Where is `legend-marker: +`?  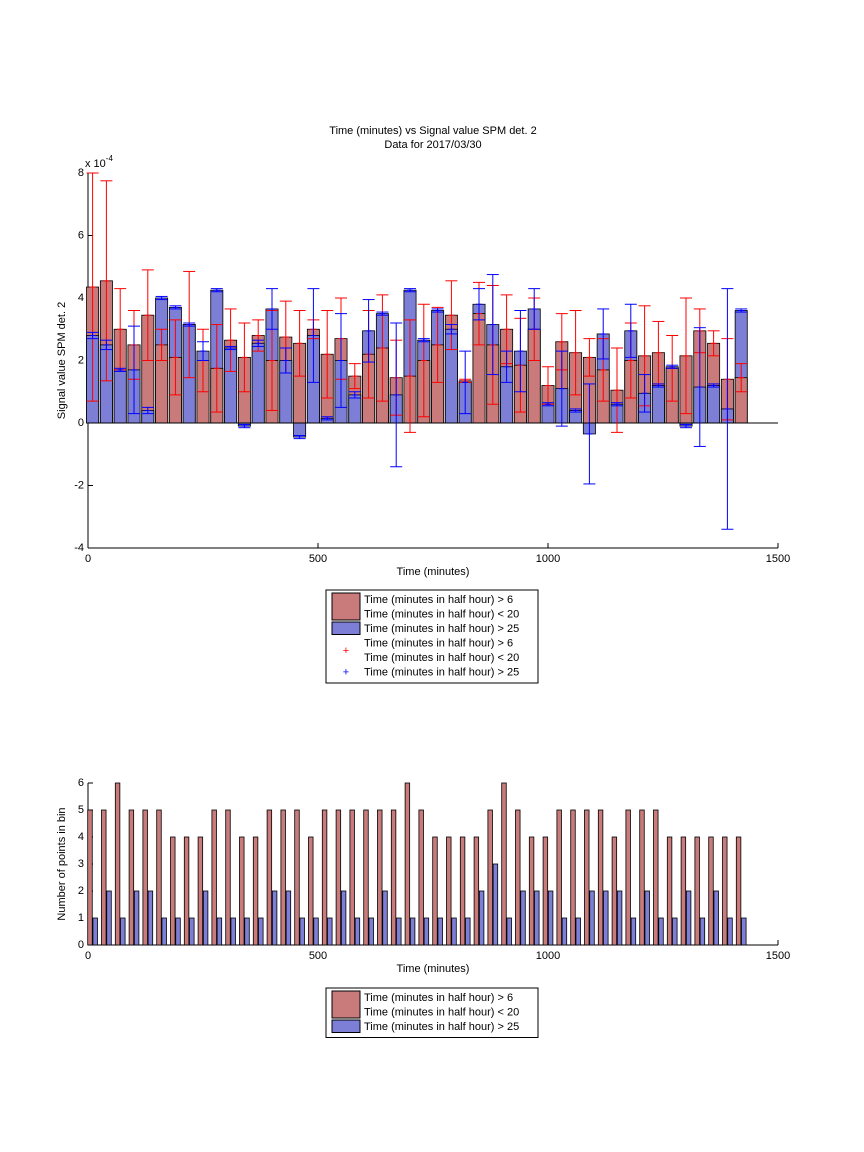
legend-marker: + is located at coordinates (346, 651).